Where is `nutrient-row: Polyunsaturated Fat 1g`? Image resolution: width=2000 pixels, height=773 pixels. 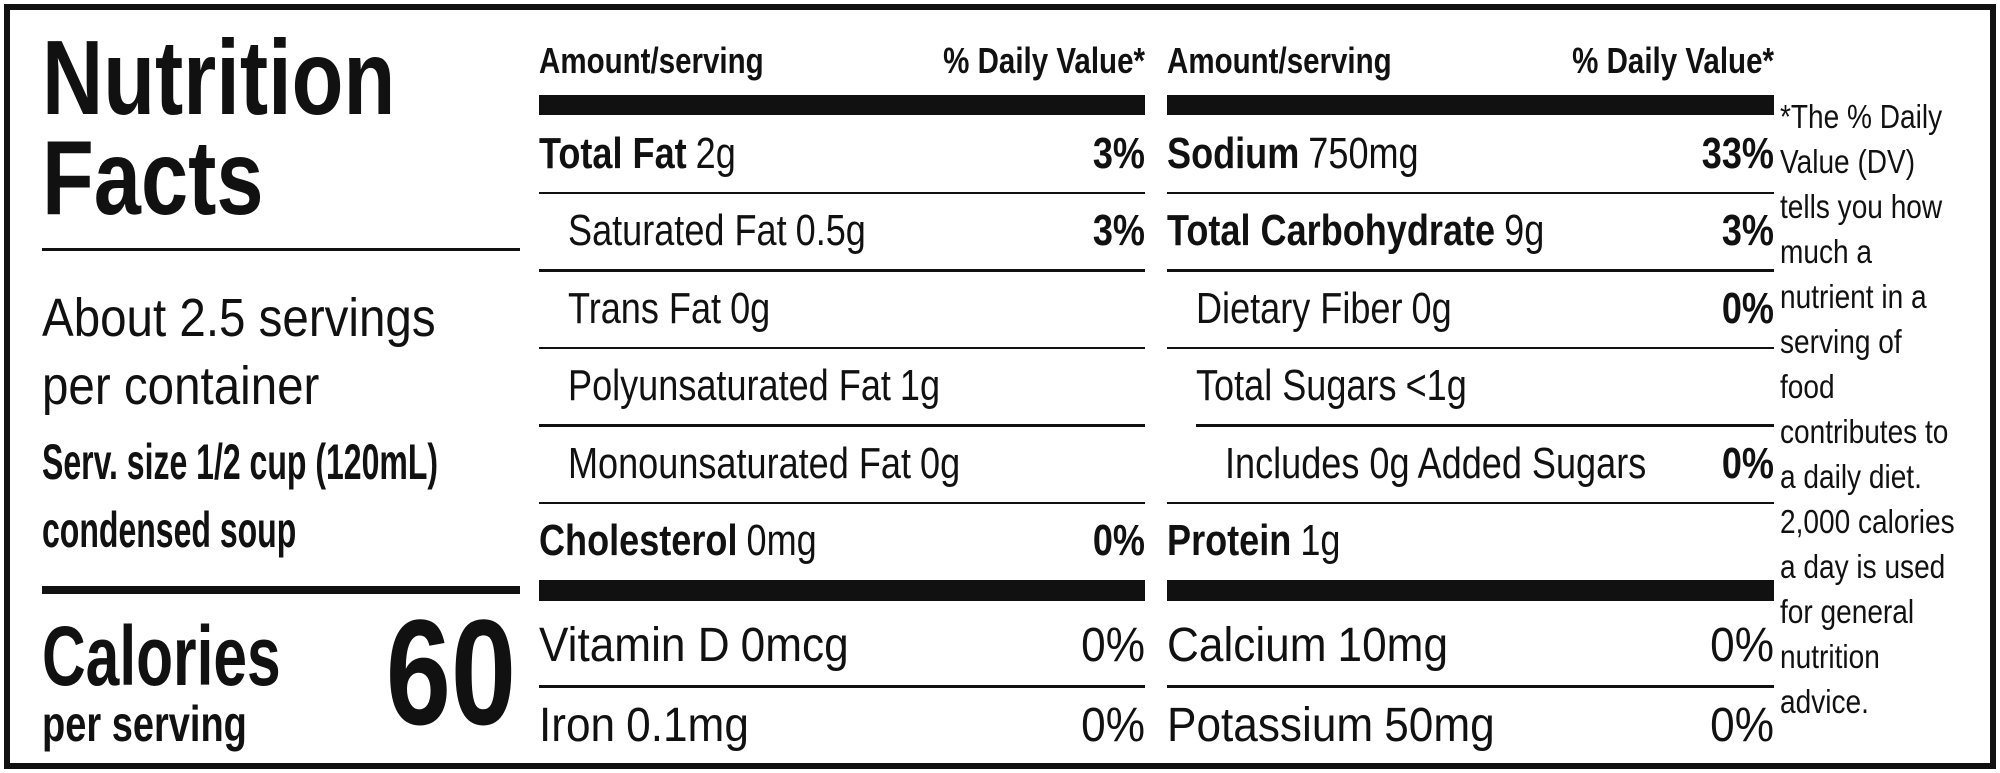 nutrient-row: Polyunsaturated Fat 1g is located at coordinates (754, 386).